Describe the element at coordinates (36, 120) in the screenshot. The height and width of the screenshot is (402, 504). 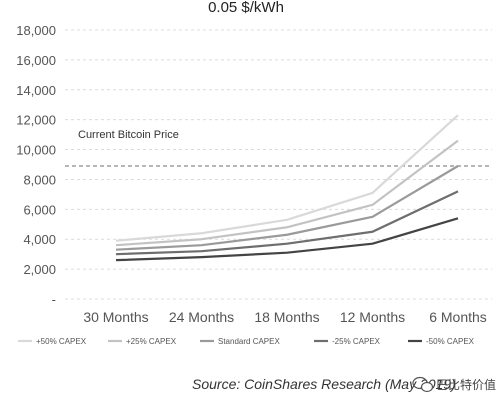
I see `y-tick-label: 12,000` at that location.